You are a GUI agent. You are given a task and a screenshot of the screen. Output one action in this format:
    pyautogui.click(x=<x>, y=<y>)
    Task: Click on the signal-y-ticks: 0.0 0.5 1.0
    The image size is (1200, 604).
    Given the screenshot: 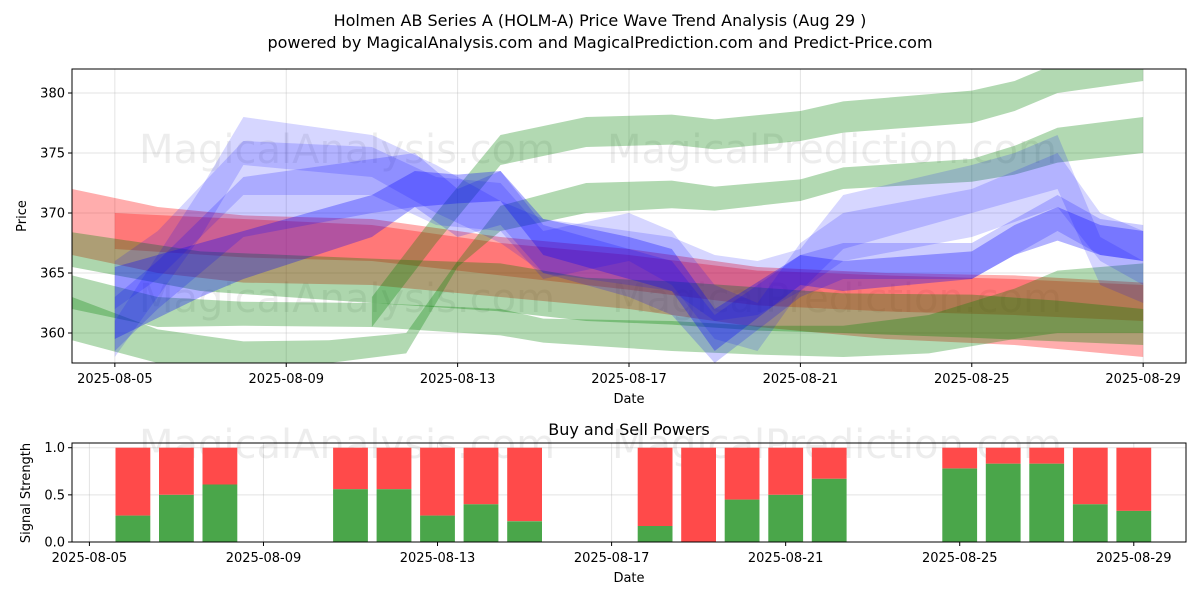 What is the action you would take?
    pyautogui.click(x=58, y=496)
    